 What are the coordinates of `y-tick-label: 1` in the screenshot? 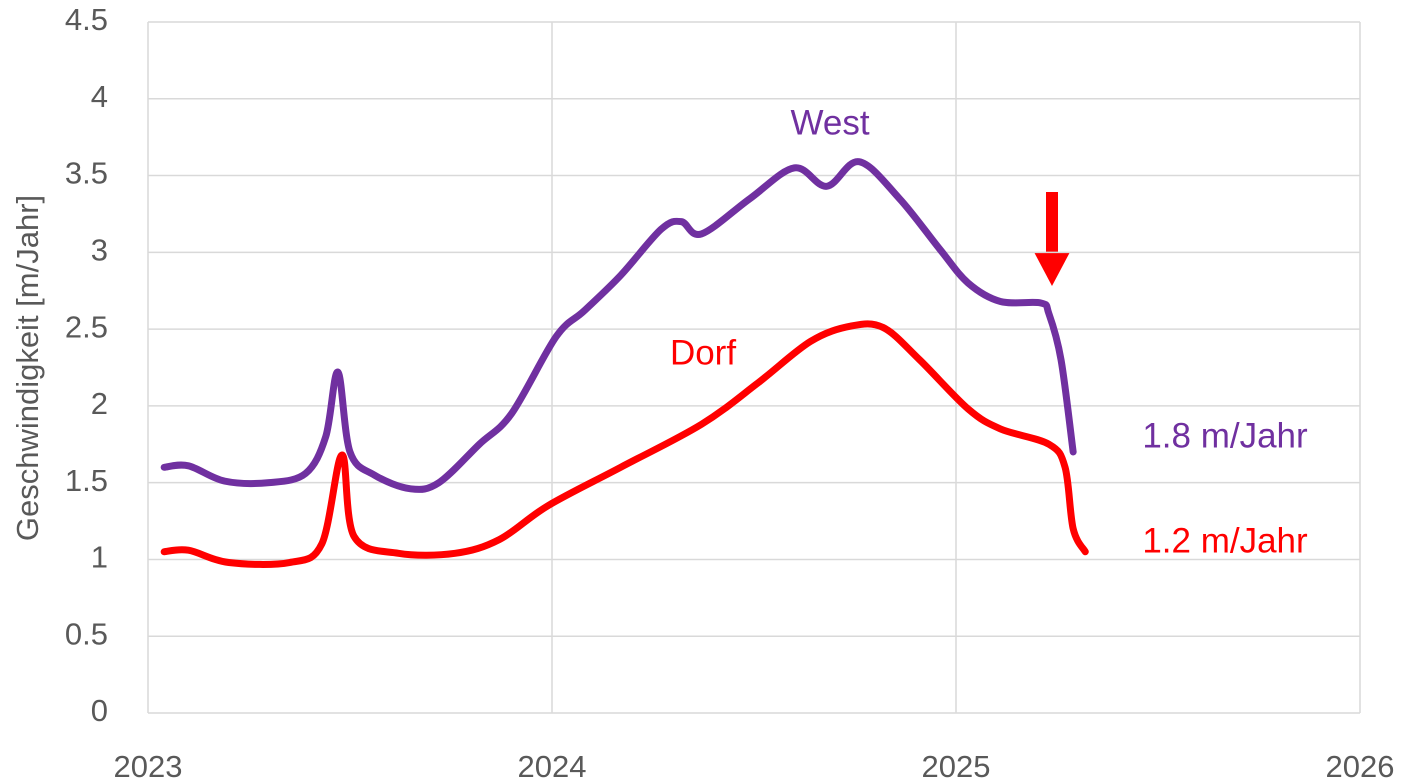 It's located at (99, 557).